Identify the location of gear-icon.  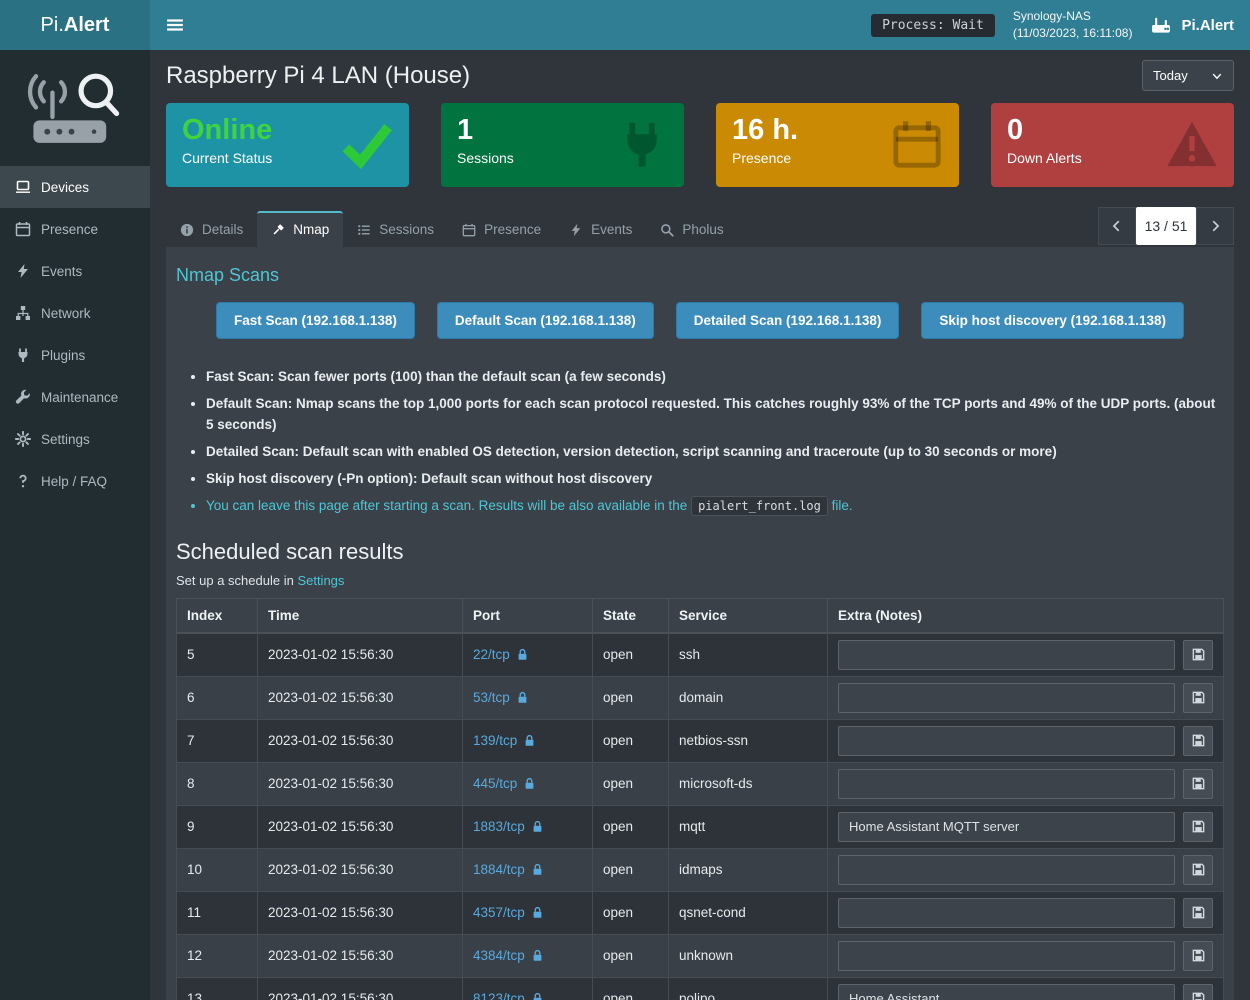
(23, 439).